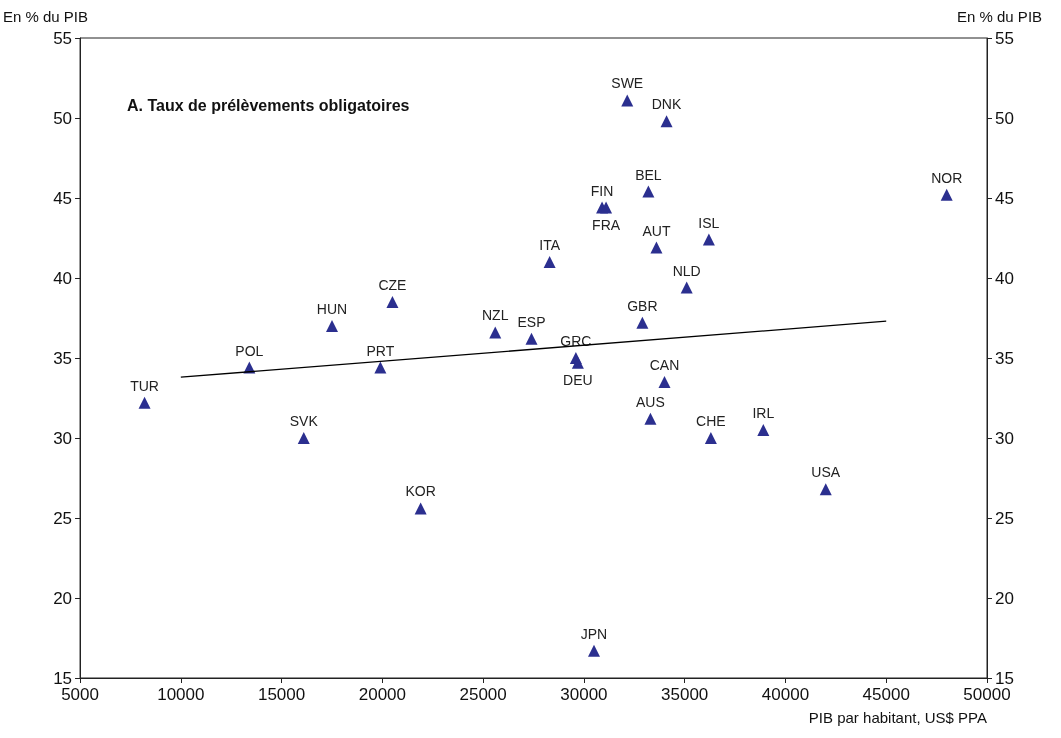 The width and height of the screenshot is (1061, 738). I want to click on y2-tick-label: 20, so click(1004, 598).